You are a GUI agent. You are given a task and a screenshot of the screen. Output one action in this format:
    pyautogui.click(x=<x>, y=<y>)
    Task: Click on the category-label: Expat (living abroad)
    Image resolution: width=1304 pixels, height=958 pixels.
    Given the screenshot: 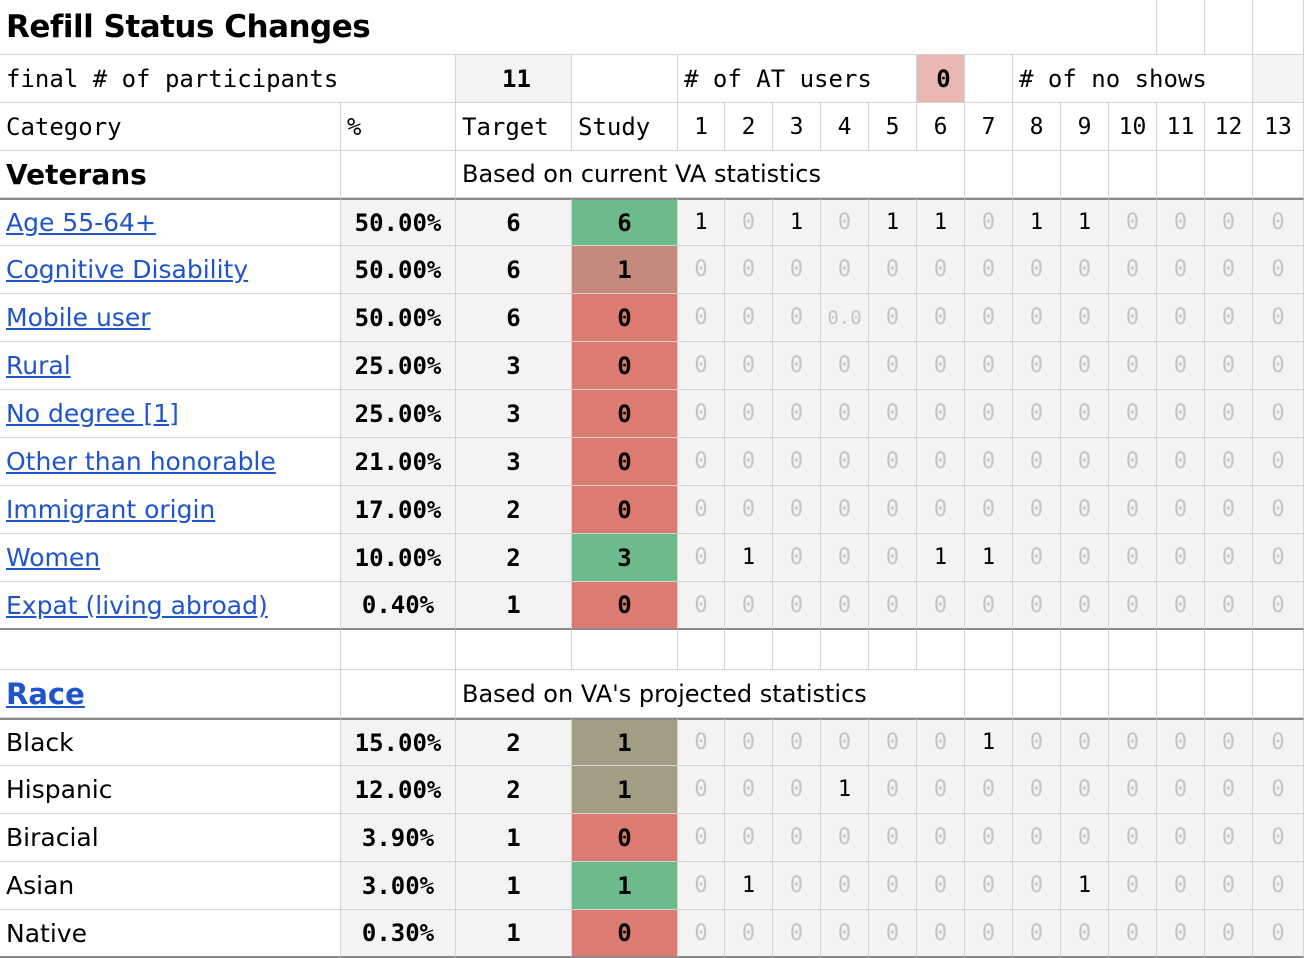 What is the action you would take?
    pyautogui.click(x=170, y=606)
    